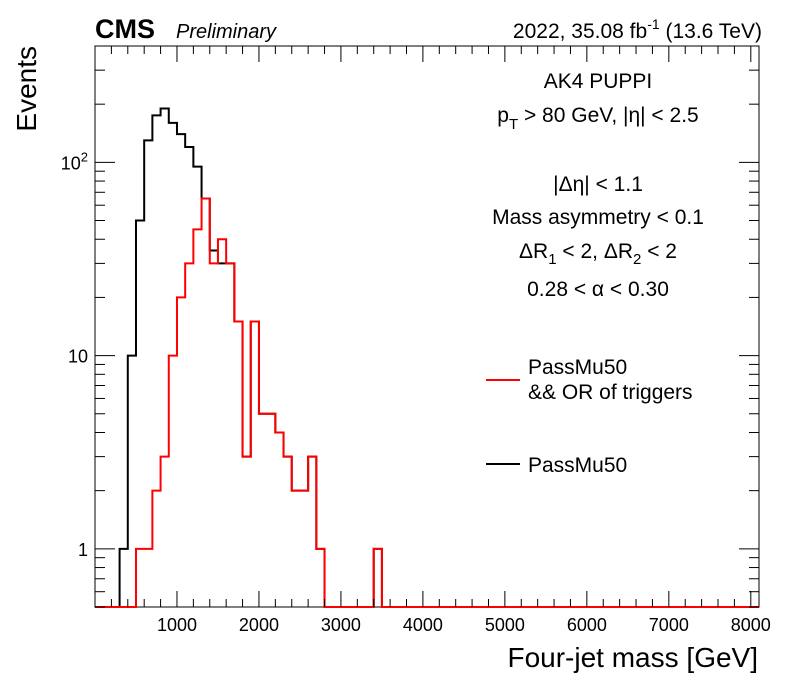 This screenshot has height=676, width=798. What do you see at coordinates (637, 259) in the screenshot?
I see `dr-b-sub: 2` at bounding box center [637, 259].